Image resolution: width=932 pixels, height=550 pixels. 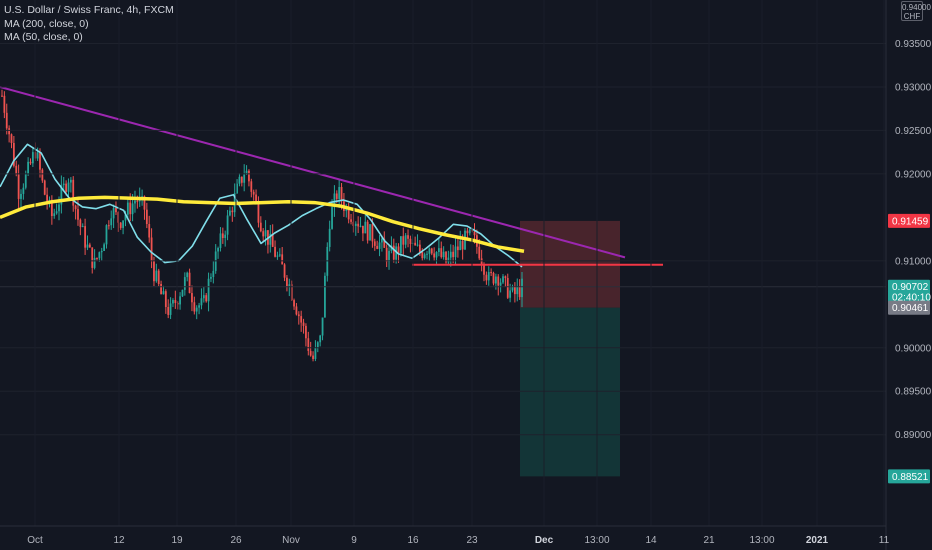 What do you see at coordinates (89, 10) in the screenshot?
I see `legend-symbol: U.S. Dollar / Swiss Franc, 4h, FXCM` at bounding box center [89, 10].